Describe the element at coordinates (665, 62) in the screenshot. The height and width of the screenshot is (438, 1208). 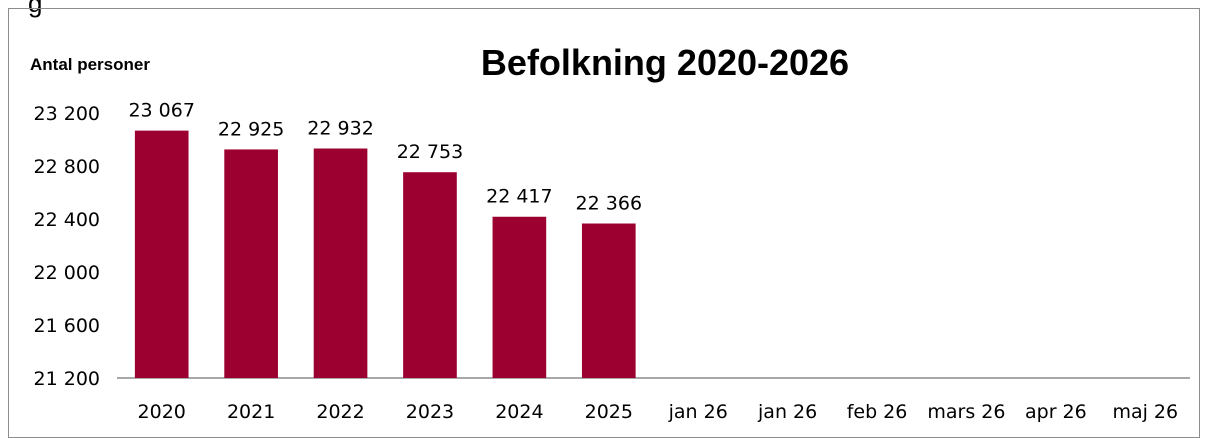
I see `chart-title: Befolkning 2020-2026` at that location.